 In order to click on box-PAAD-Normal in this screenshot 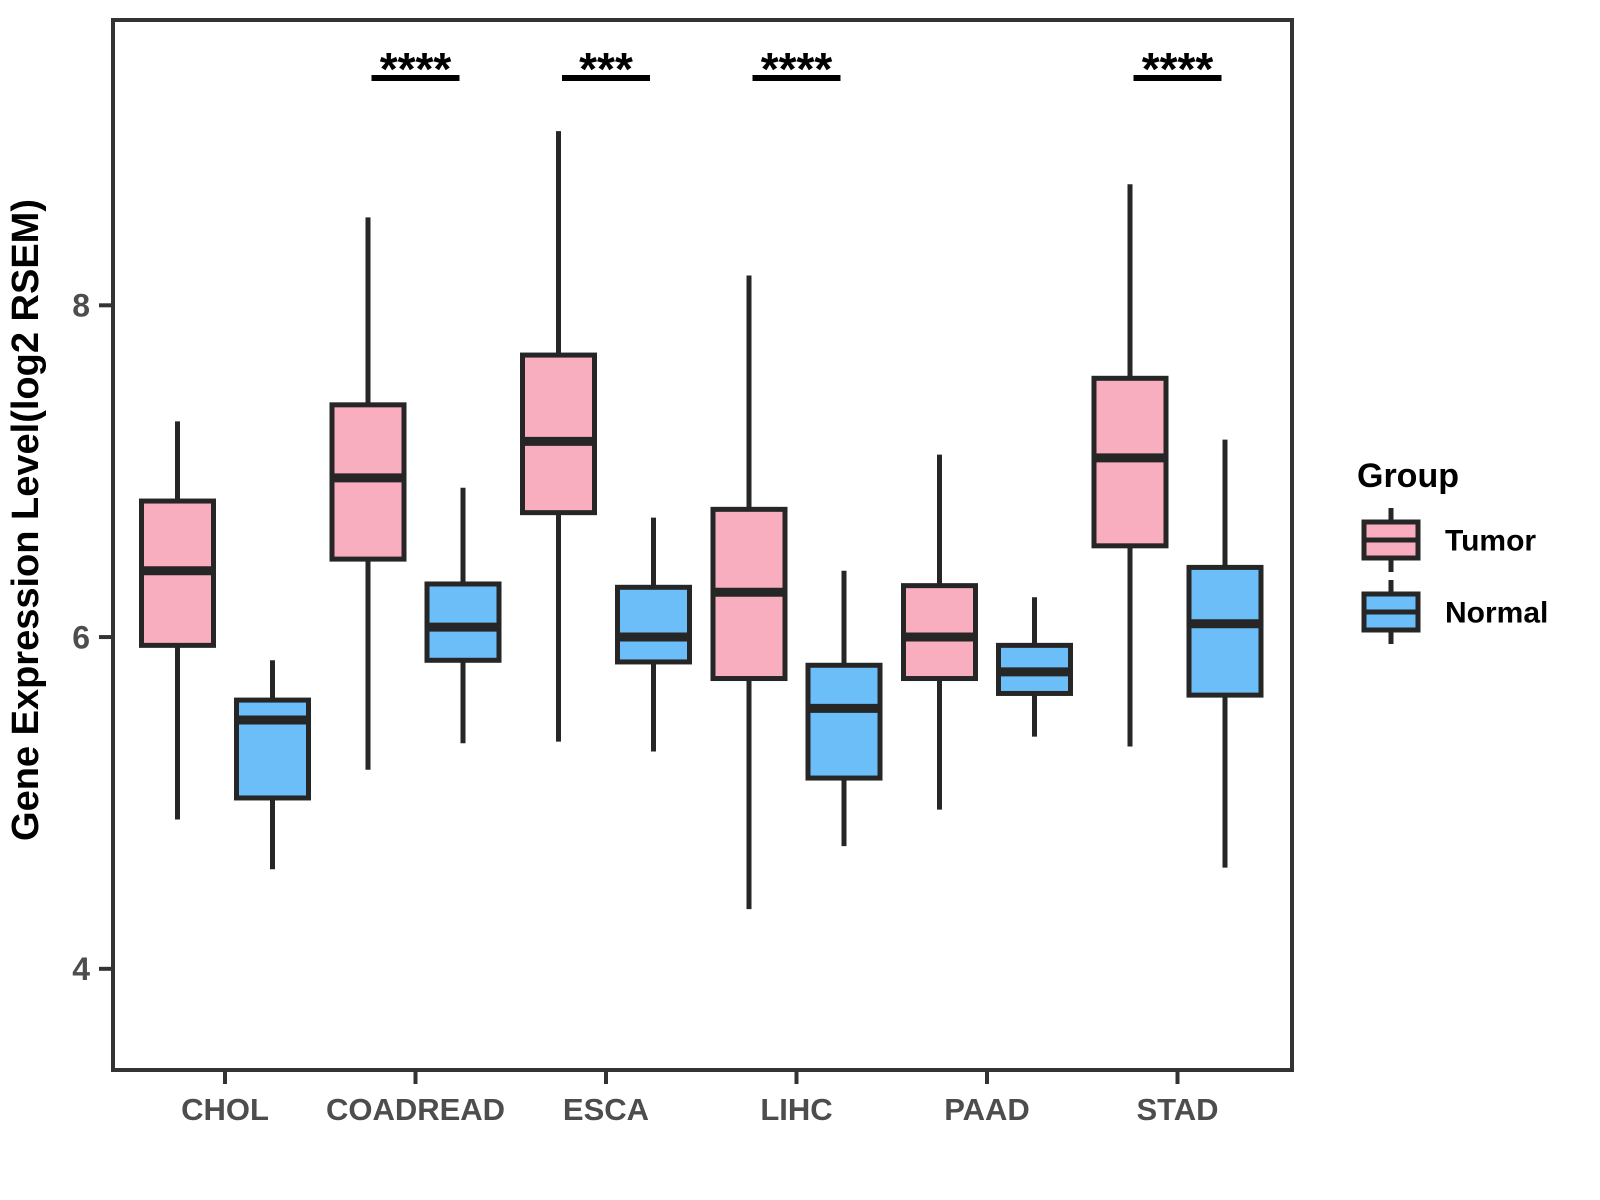, I will do `click(1034, 667)`.